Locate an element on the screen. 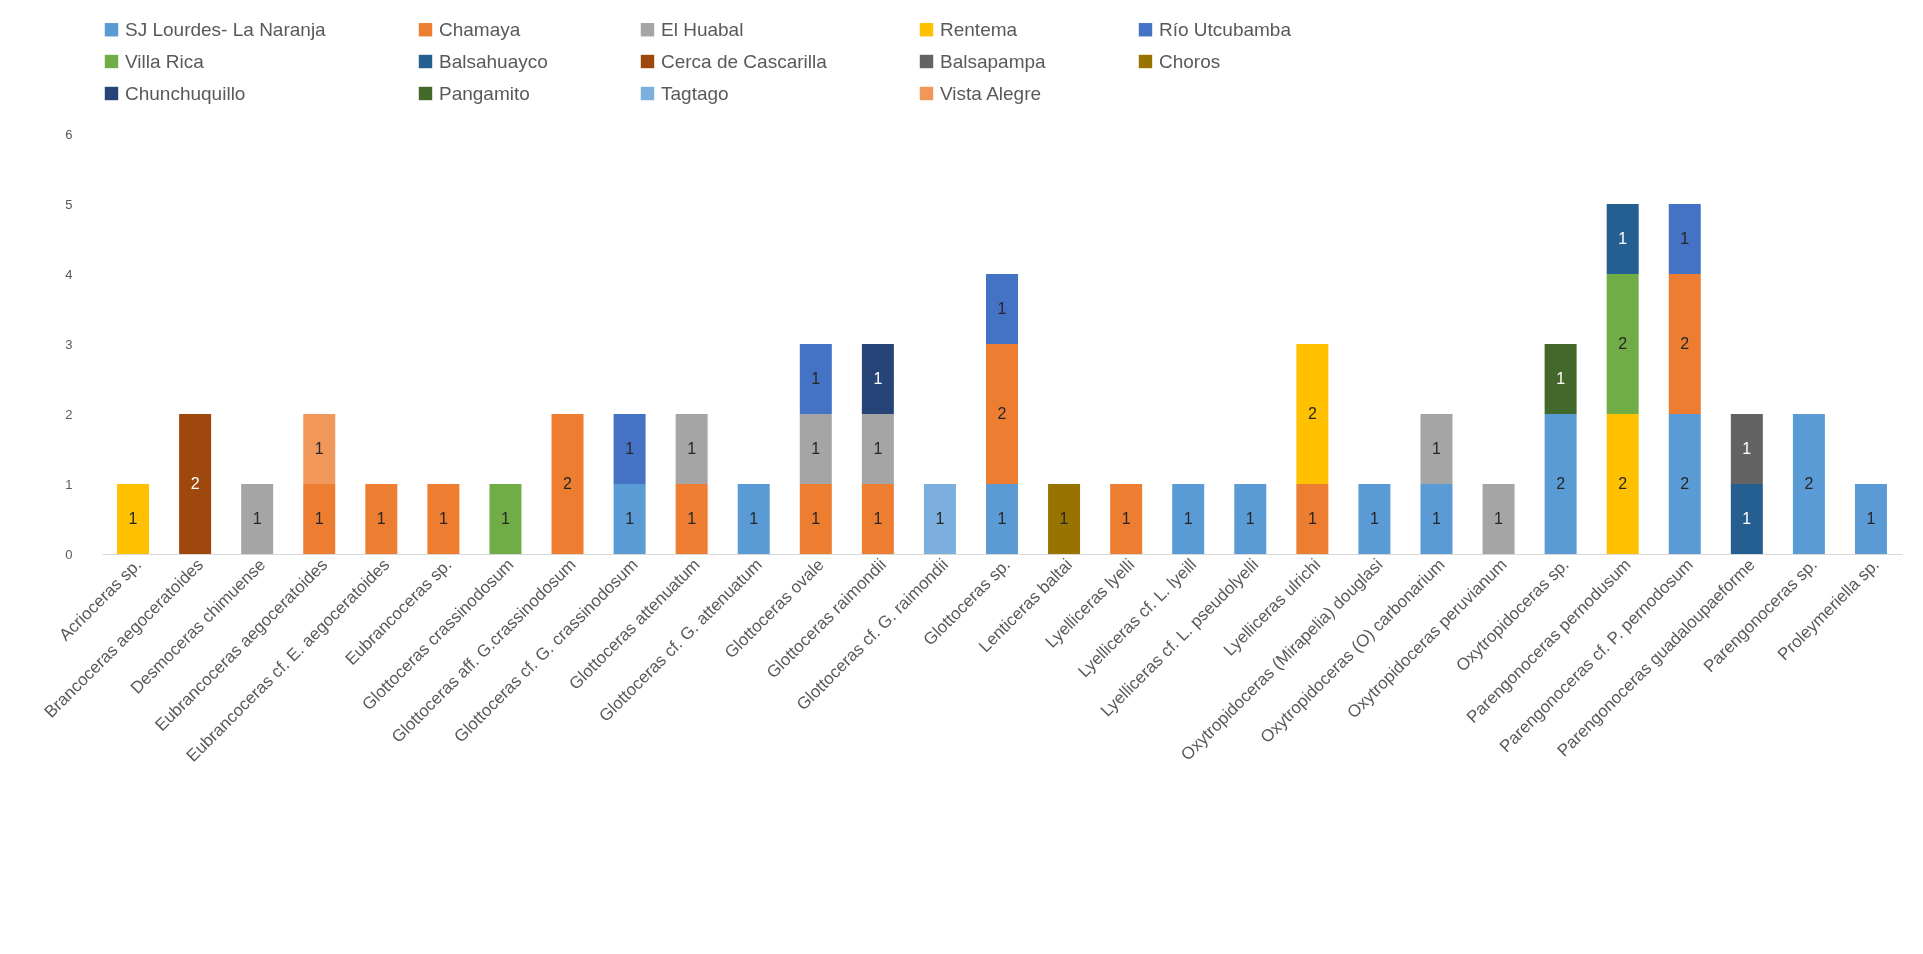 The image size is (1923, 954). legend-label: Rentema is located at coordinates (979, 29).